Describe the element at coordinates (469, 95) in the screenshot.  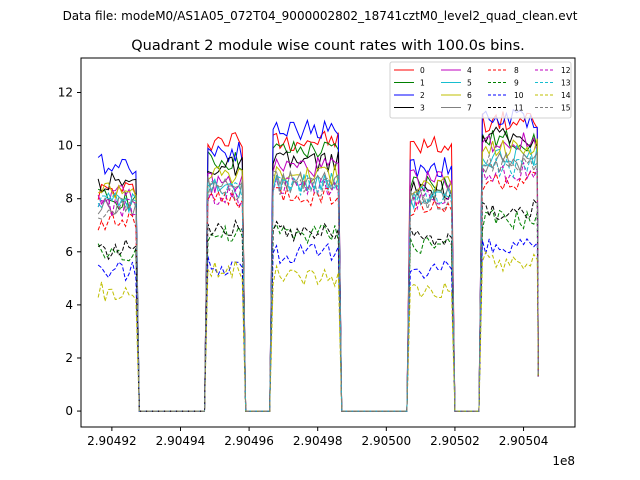
I see `legend-label-6: 6` at that location.